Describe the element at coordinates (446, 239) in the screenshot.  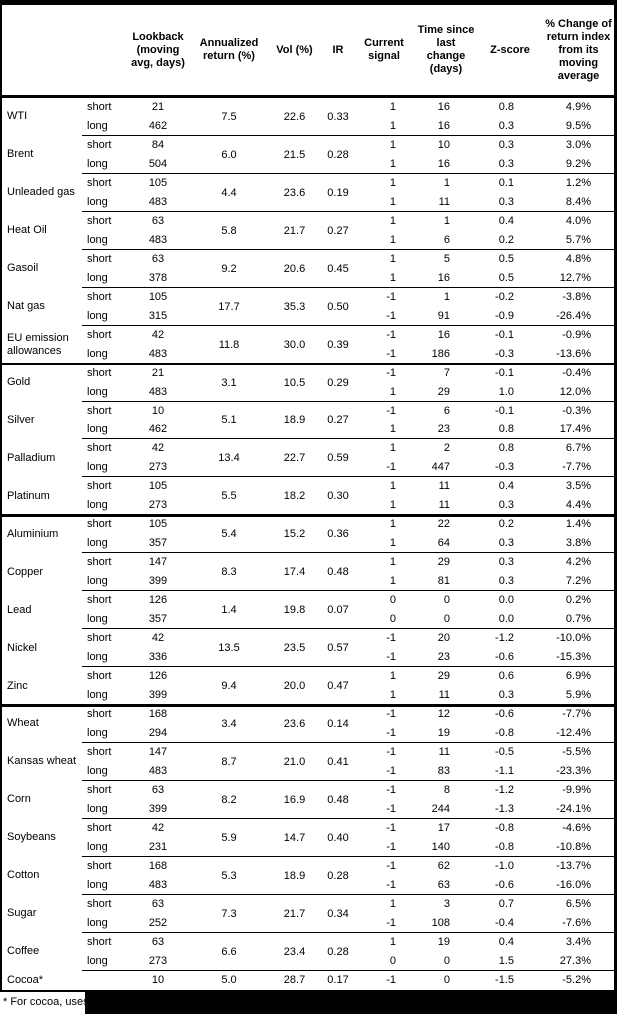
I see `days-since-change-value: 6` at that location.